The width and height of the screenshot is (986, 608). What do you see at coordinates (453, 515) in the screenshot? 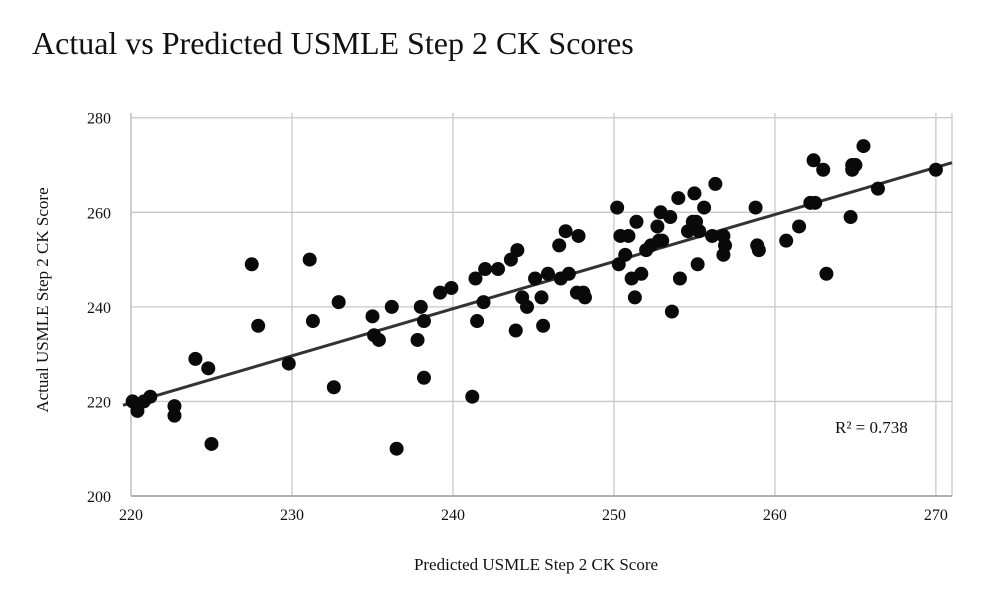
I see `x-tick-label: 240` at bounding box center [453, 515].